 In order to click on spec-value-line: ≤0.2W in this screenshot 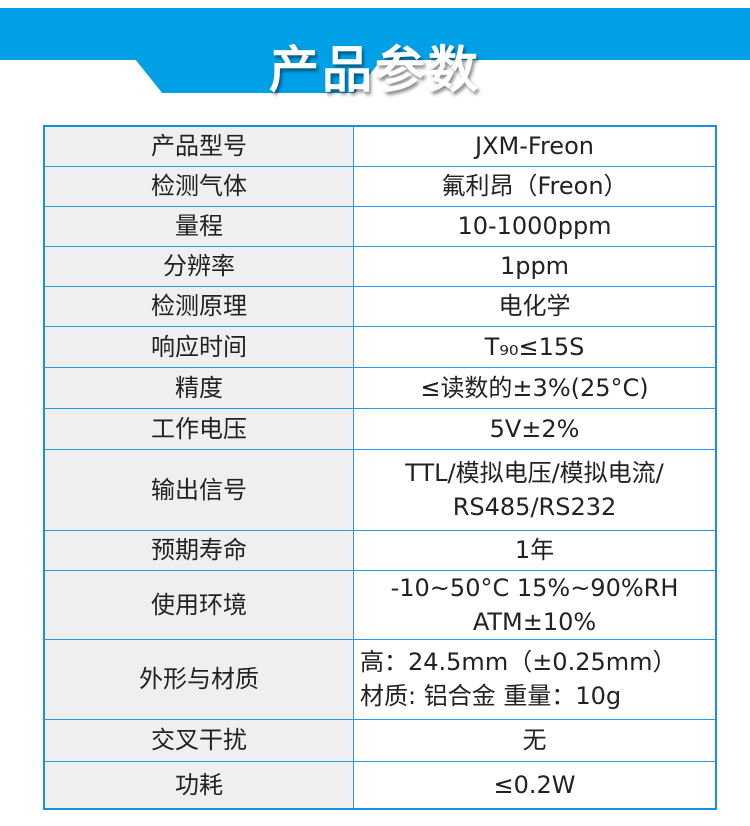, I will do `click(534, 784)`.